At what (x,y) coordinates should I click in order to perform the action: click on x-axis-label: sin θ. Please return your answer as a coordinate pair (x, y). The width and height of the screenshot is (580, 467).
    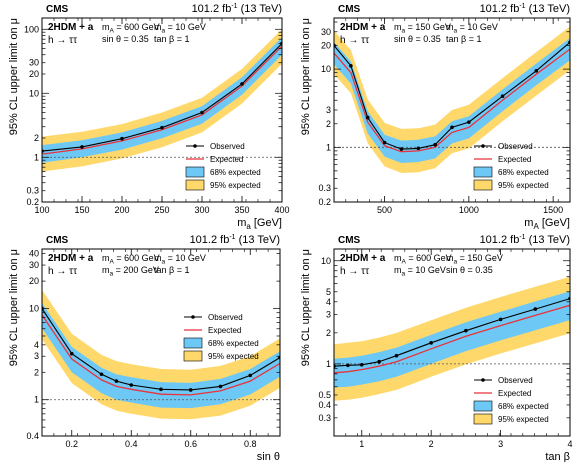
    Looking at the image, I should click on (268, 456).